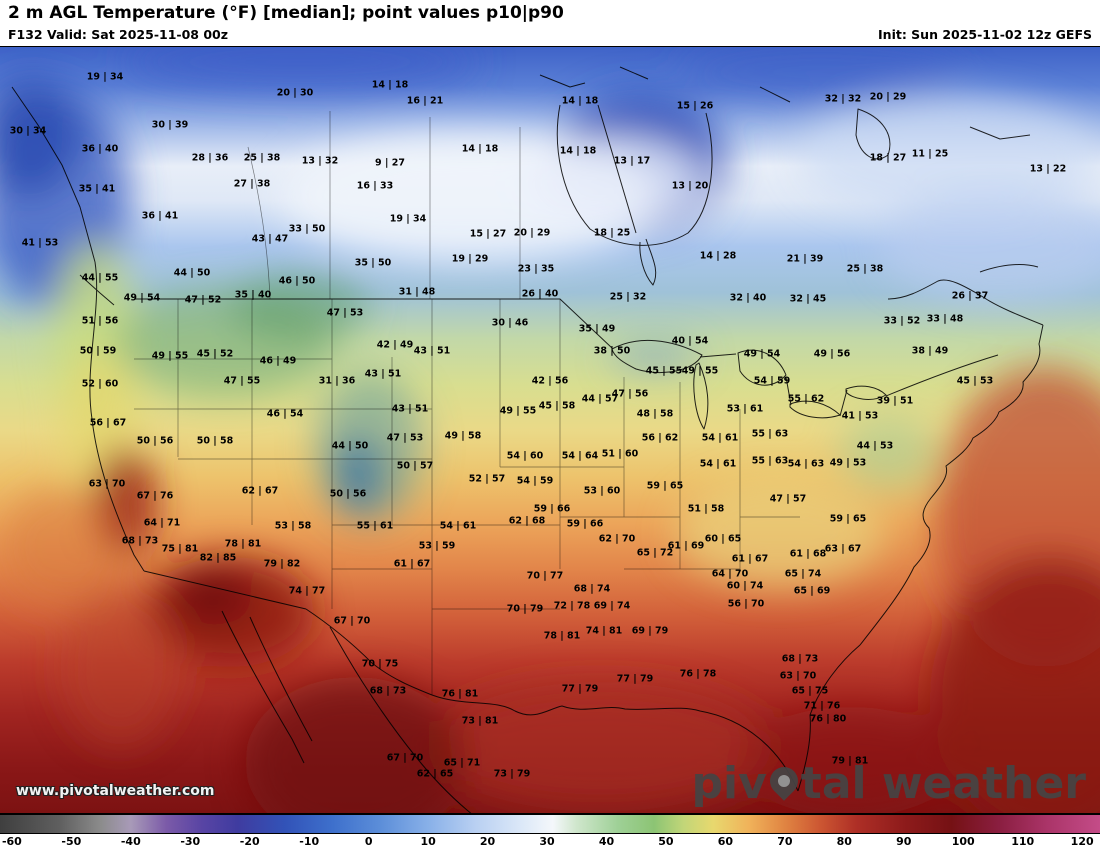 Image resolution: width=1100 pixels, height=850 pixels. Describe the element at coordinates (215, 354) in the screenshot. I see `point-value: 45 | 52` at that location.